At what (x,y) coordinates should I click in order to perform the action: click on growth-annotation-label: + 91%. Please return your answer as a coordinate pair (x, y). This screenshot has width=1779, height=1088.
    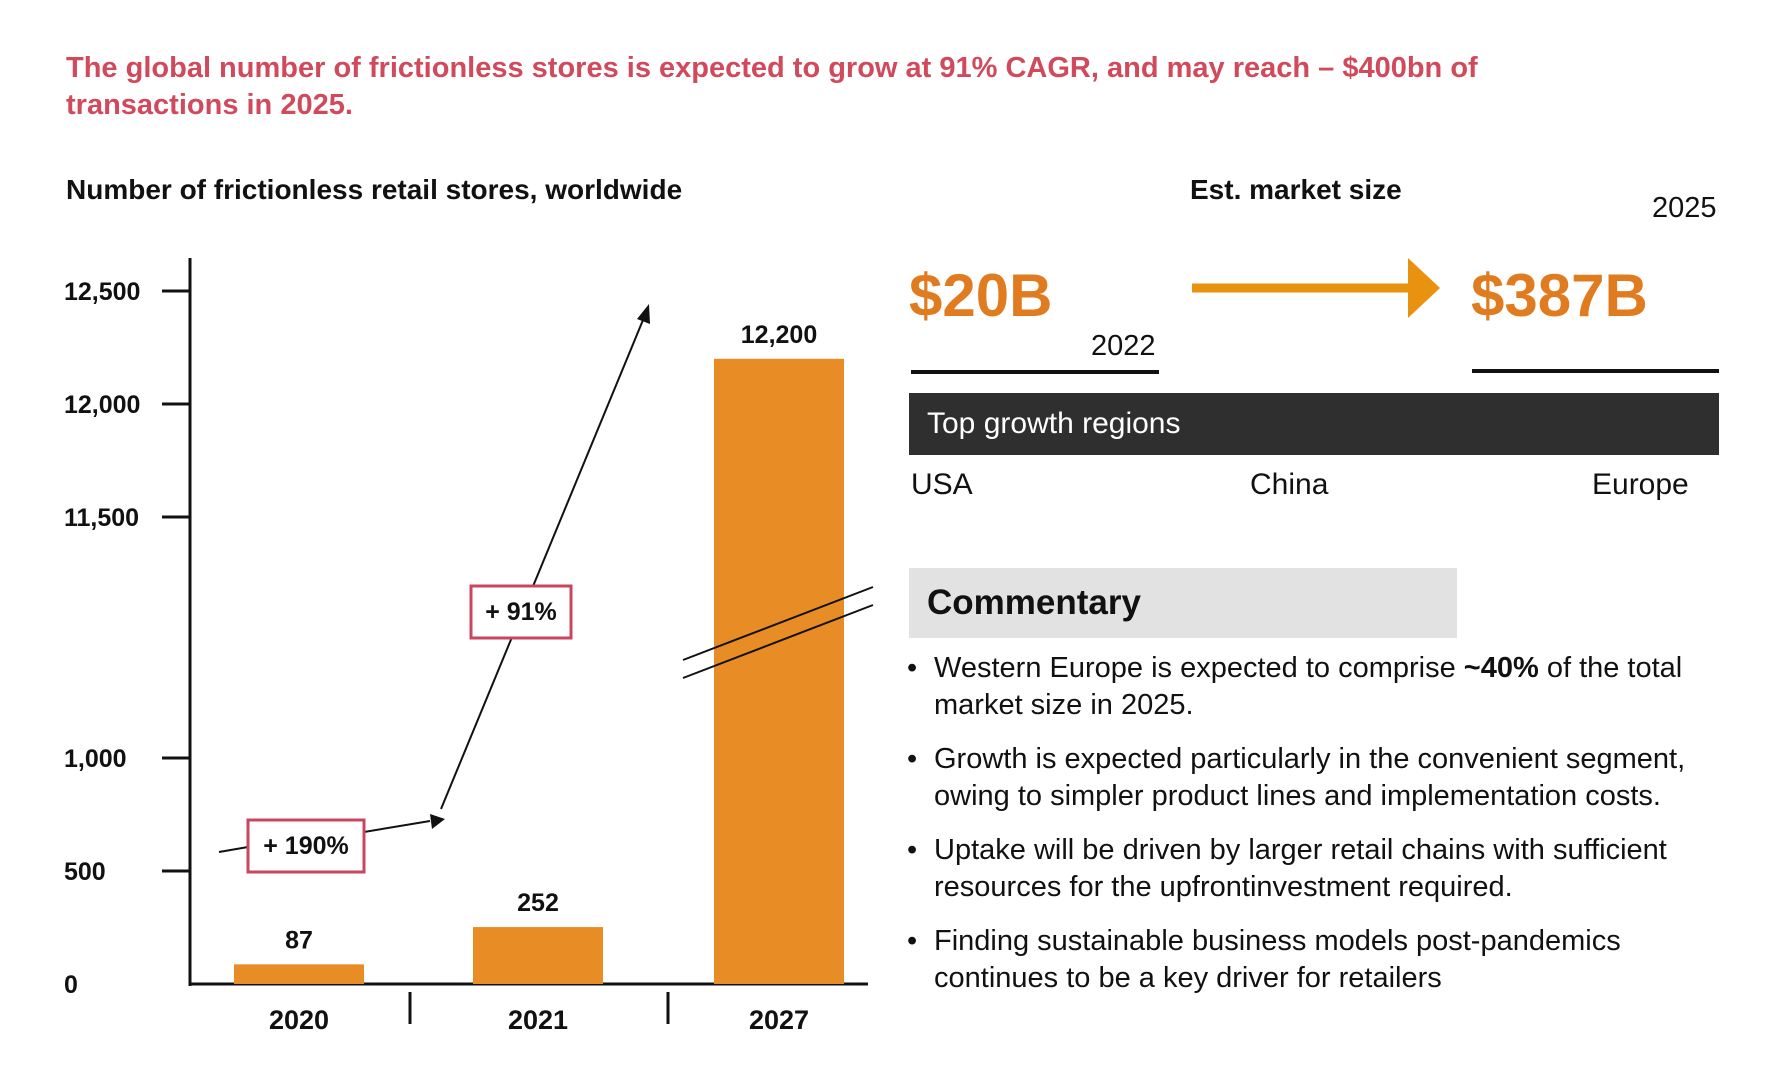
    Looking at the image, I should click on (521, 612).